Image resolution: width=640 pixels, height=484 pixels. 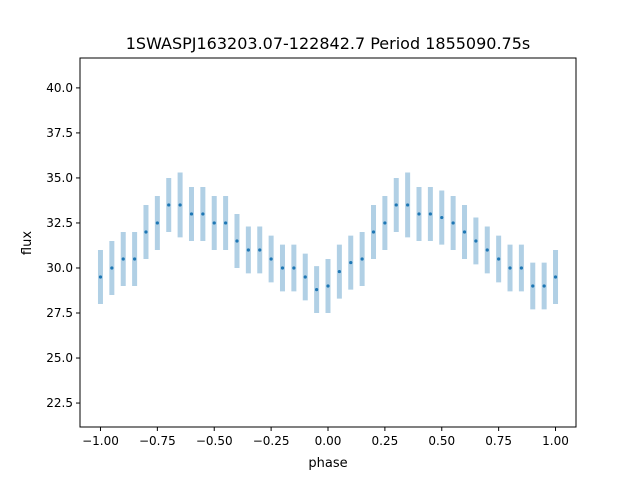 I want to click on y-tick-label: 25.0, so click(x=59, y=358).